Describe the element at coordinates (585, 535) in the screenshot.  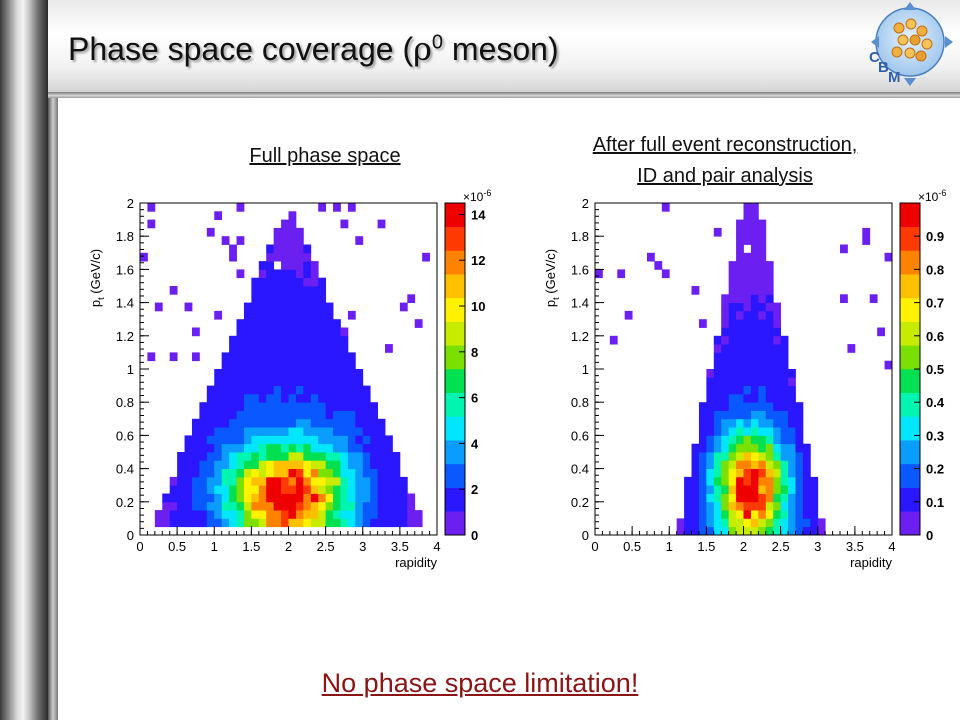
I see `y-tick-label: 0` at that location.